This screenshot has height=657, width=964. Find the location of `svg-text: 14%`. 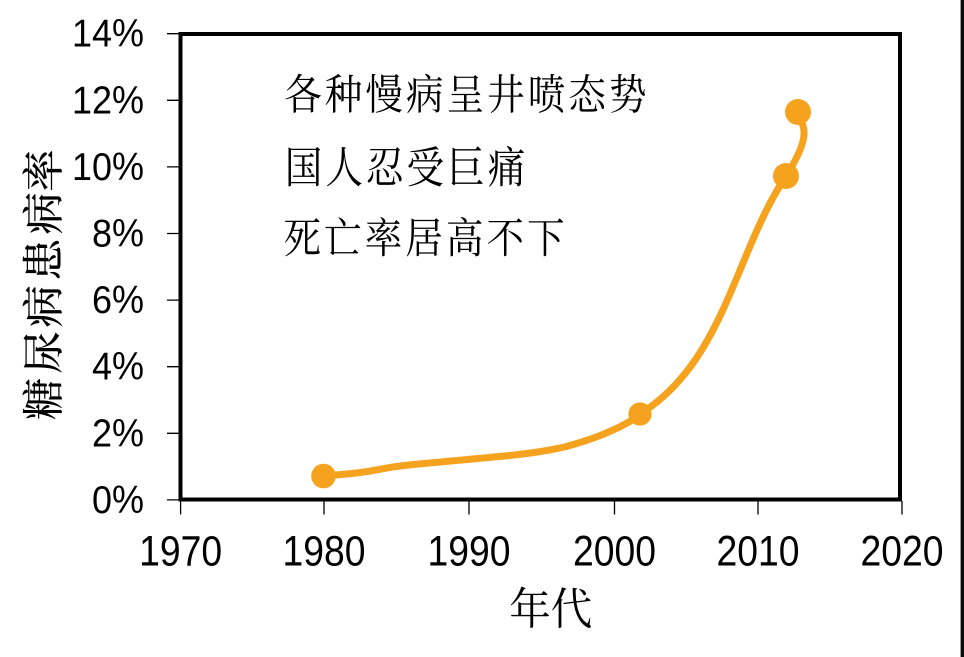

svg-text: 14% is located at coordinates (108, 34).